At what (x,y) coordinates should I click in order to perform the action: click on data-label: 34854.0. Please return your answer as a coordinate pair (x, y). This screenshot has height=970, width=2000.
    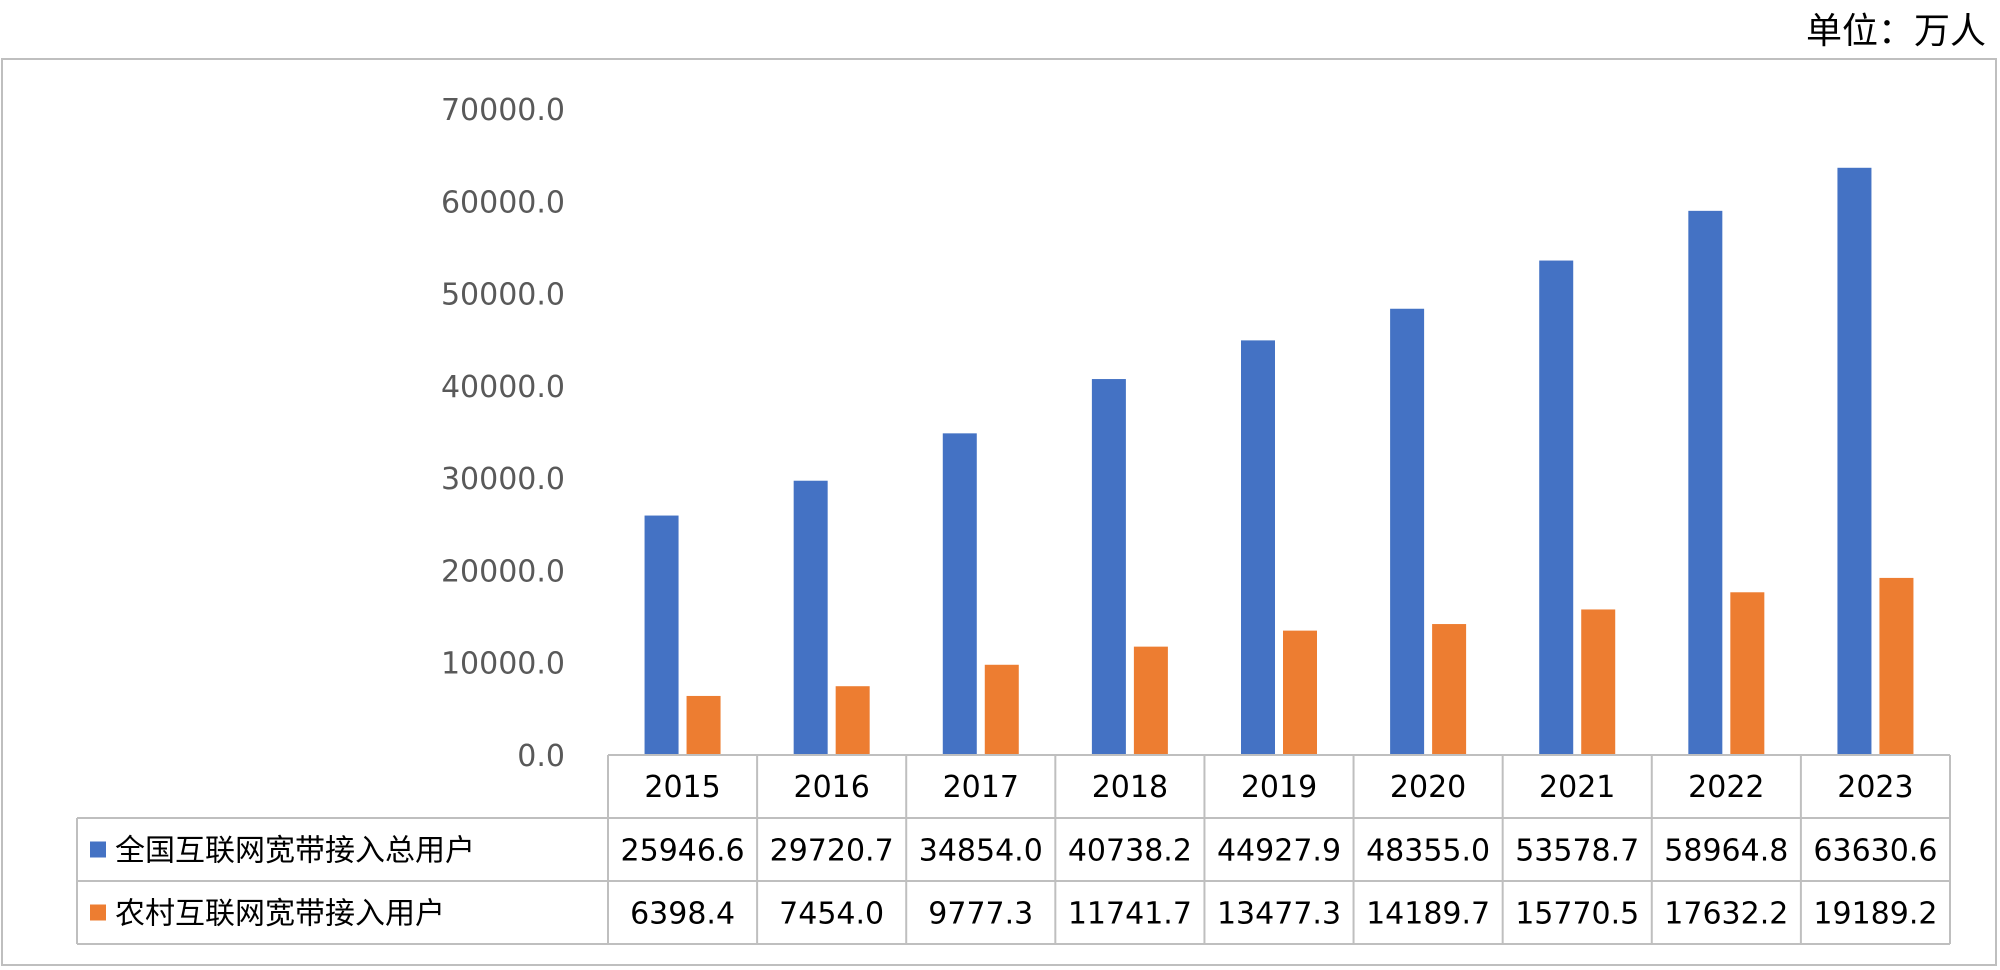
    Looking at the image, I should click on (981, 851).